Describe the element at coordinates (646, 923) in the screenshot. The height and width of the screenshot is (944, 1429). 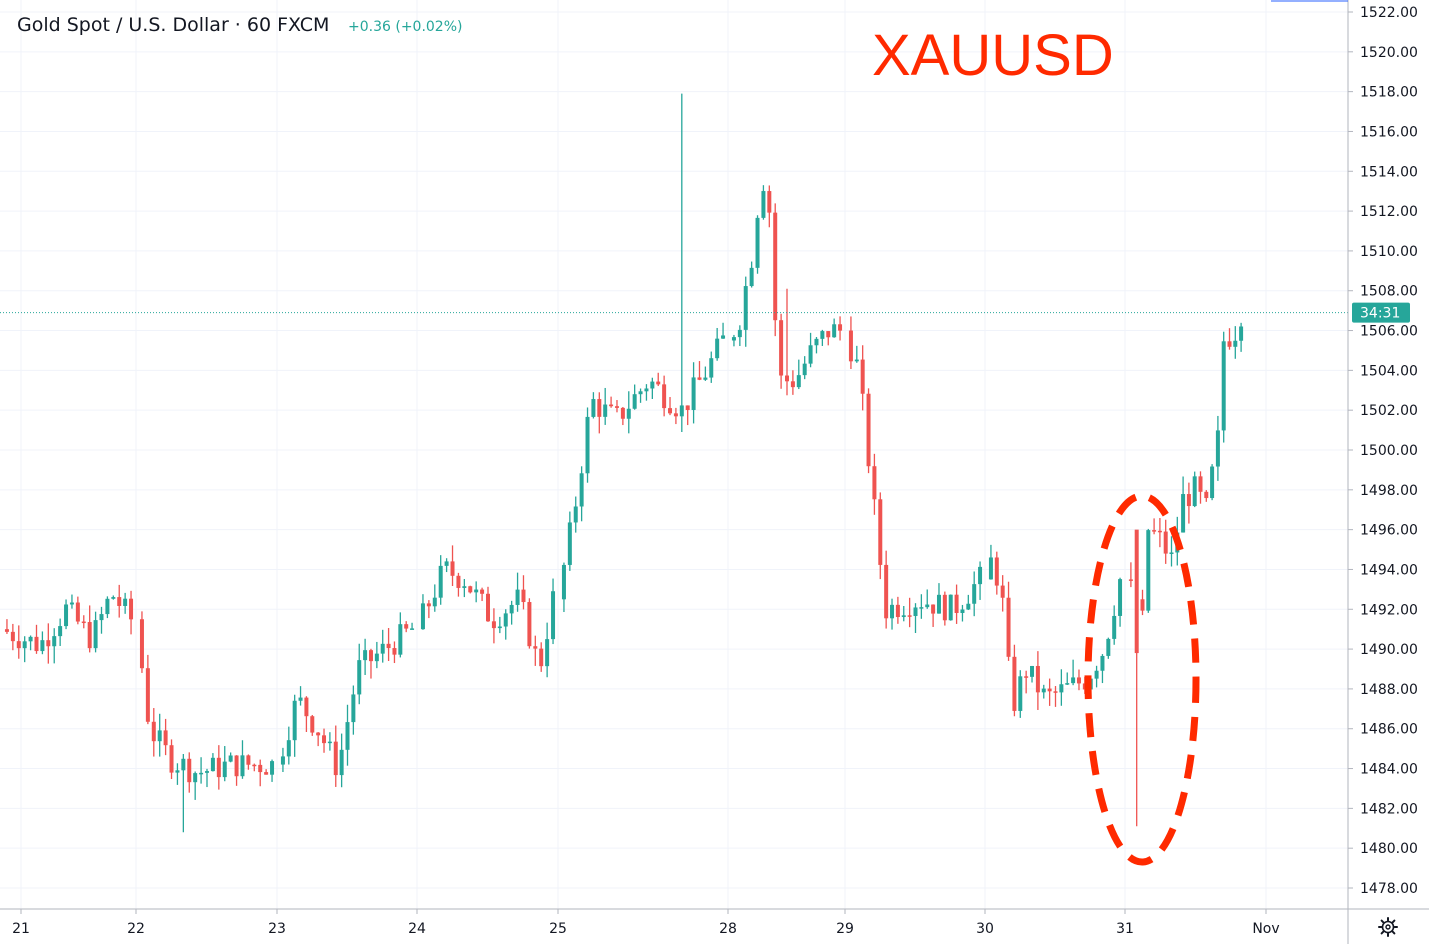
I see `time-axis: 21 22 23 24 25 28 29 30 31 Nov` at that location.